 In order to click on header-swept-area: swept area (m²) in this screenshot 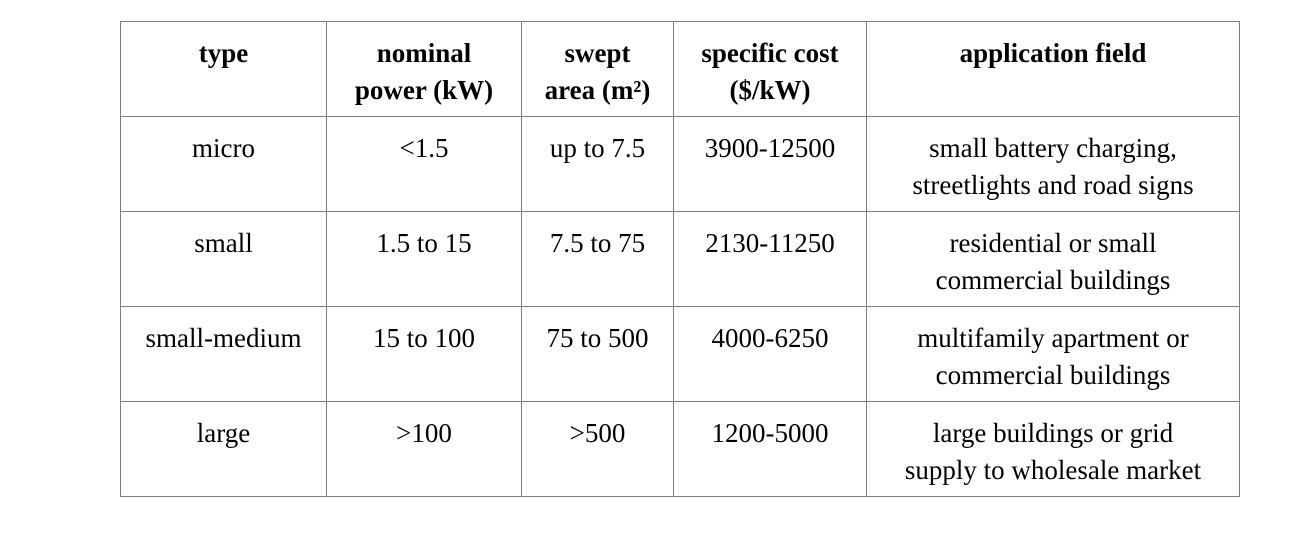, I will do `click(597, 69)`.